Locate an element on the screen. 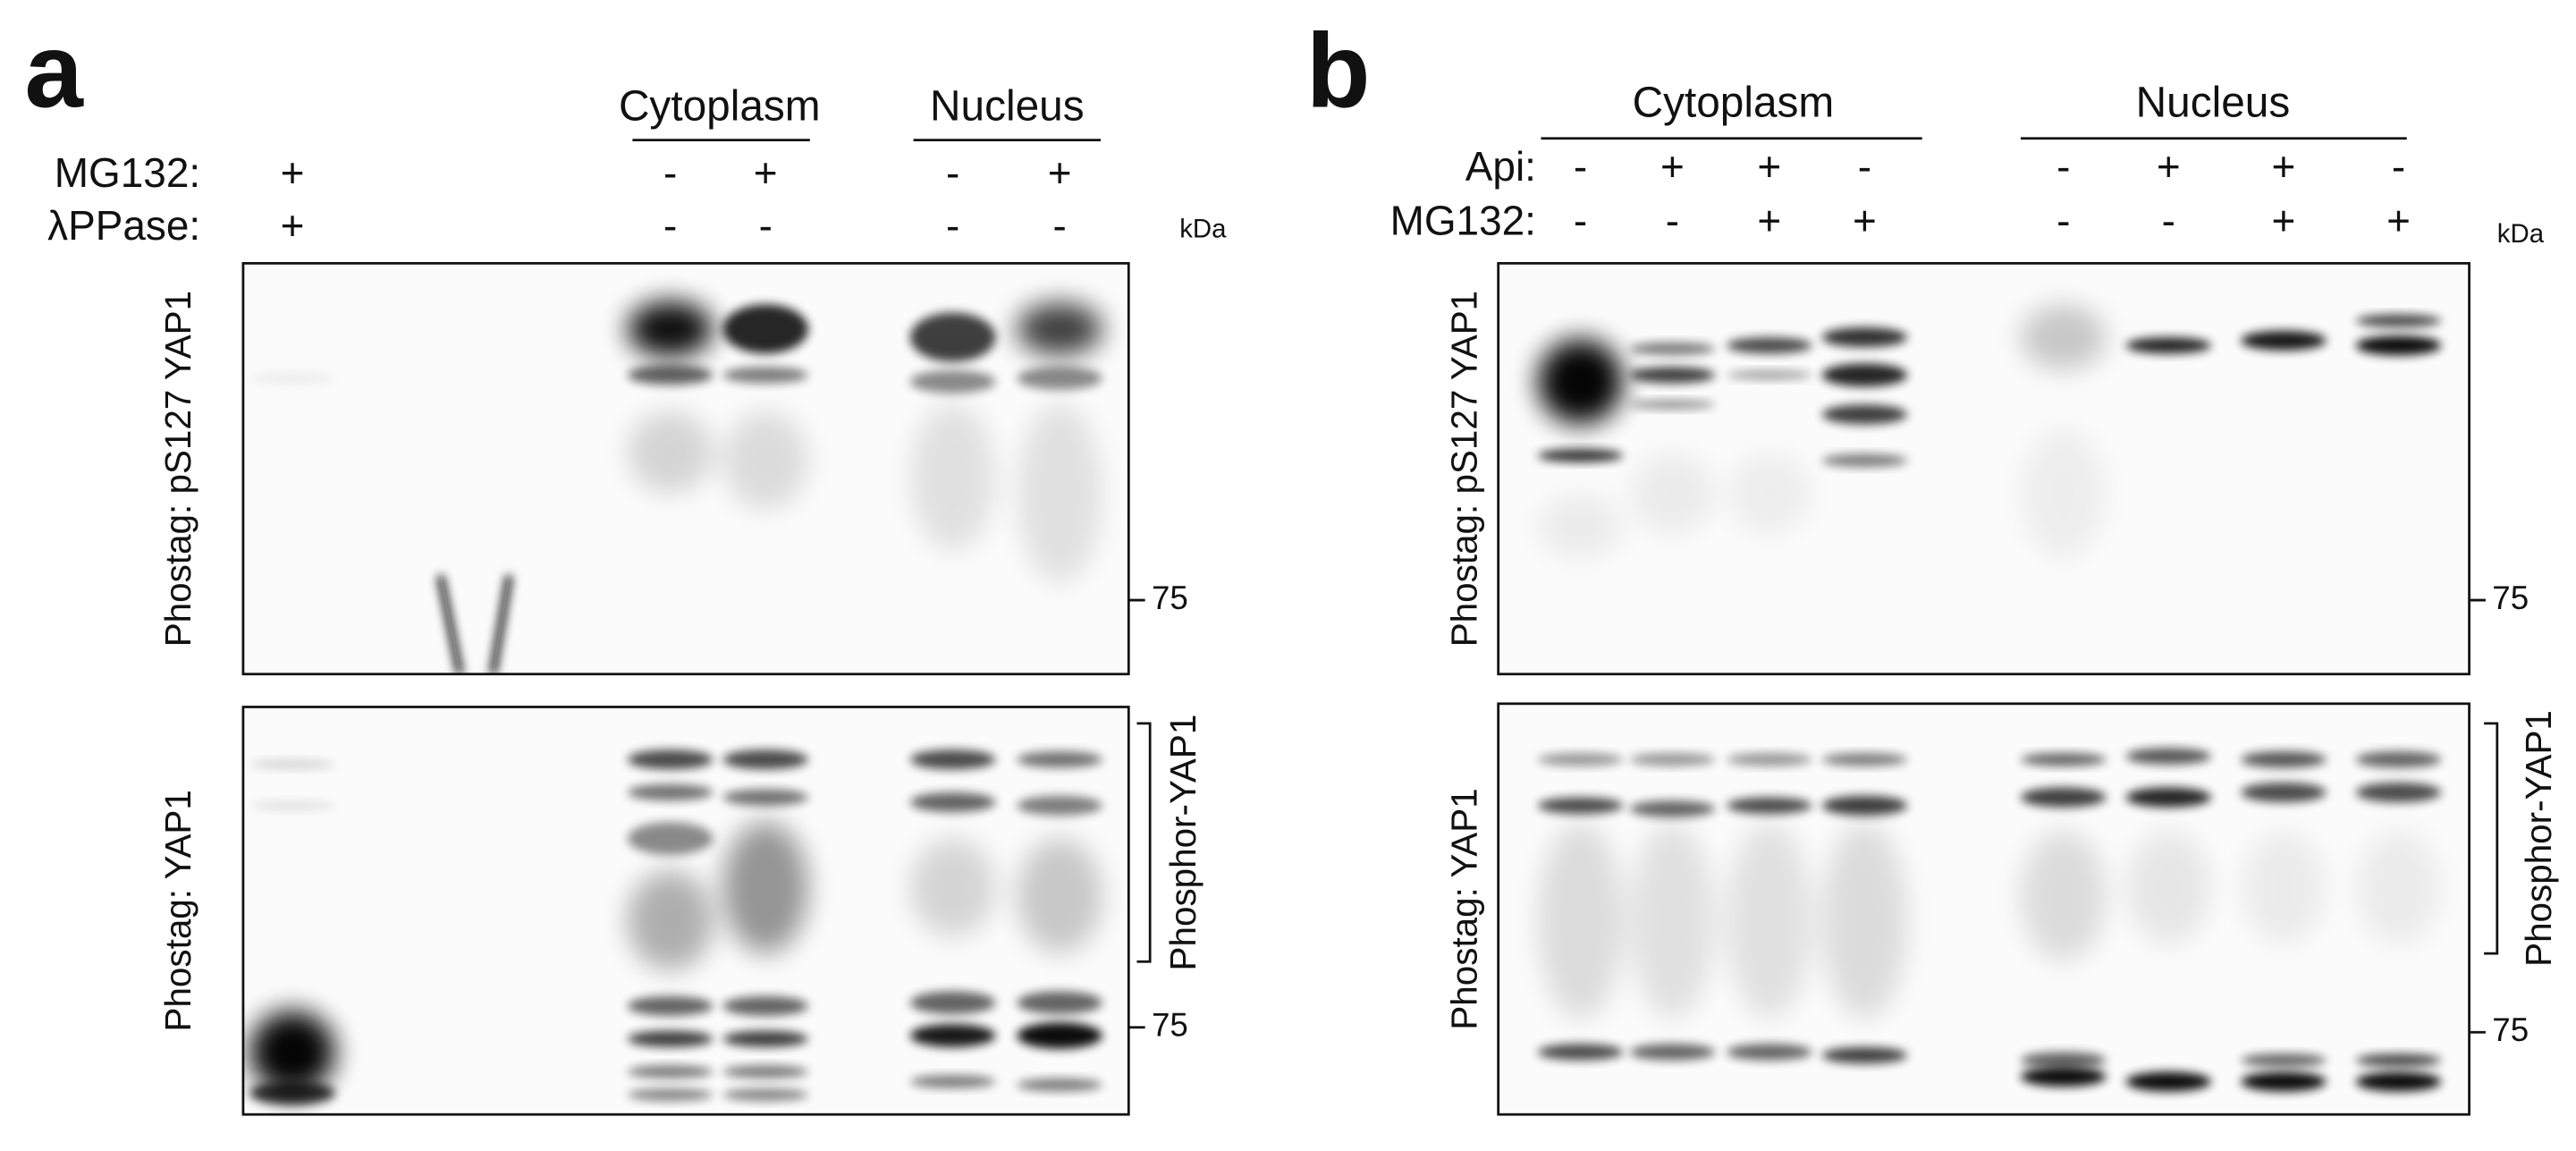 This screenshot has height=1151, width=2576. bracket-label: Phosphor-YAP1 is located at coordinates (2538, 838).